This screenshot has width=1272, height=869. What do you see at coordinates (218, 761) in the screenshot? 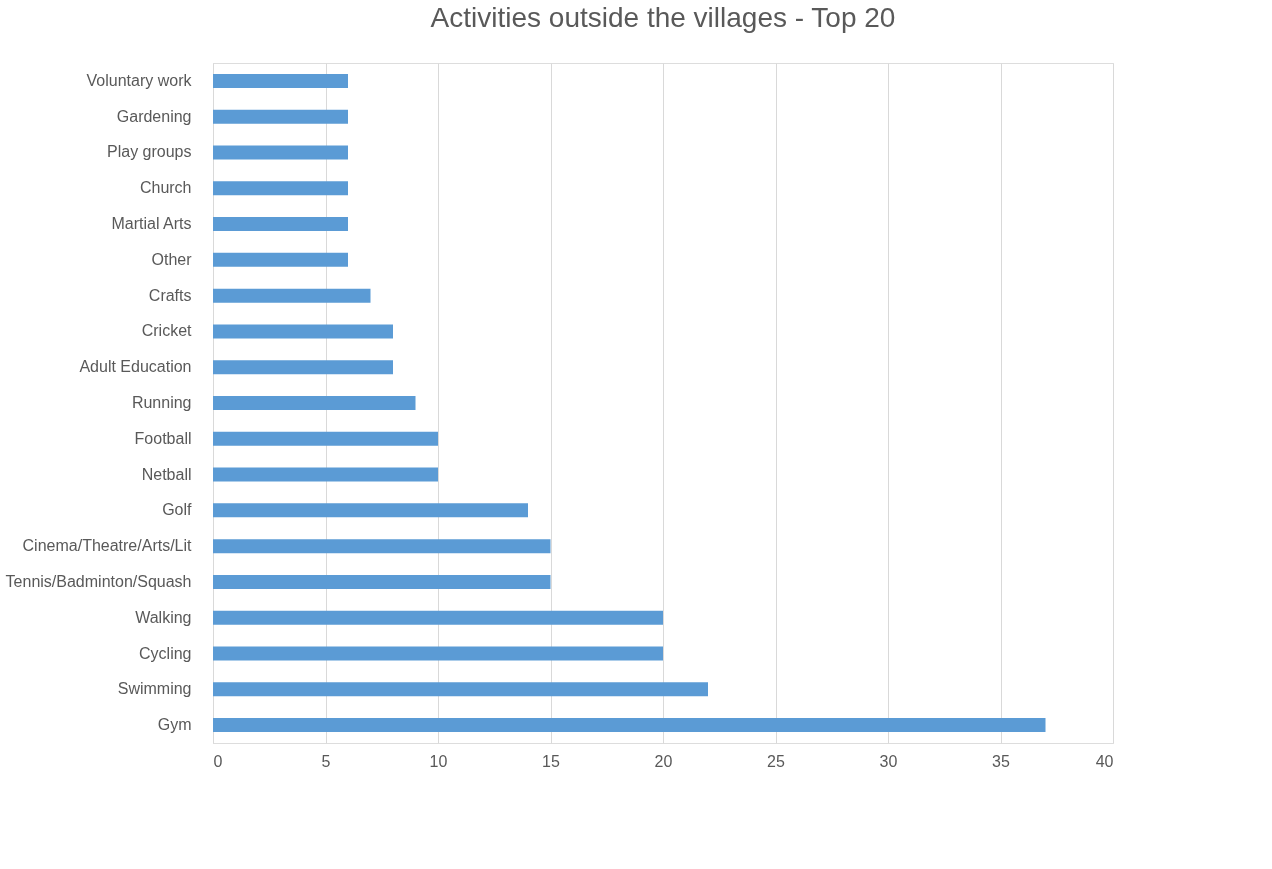
I see `x-tick-label: 0` at bounding box center [218, 761].